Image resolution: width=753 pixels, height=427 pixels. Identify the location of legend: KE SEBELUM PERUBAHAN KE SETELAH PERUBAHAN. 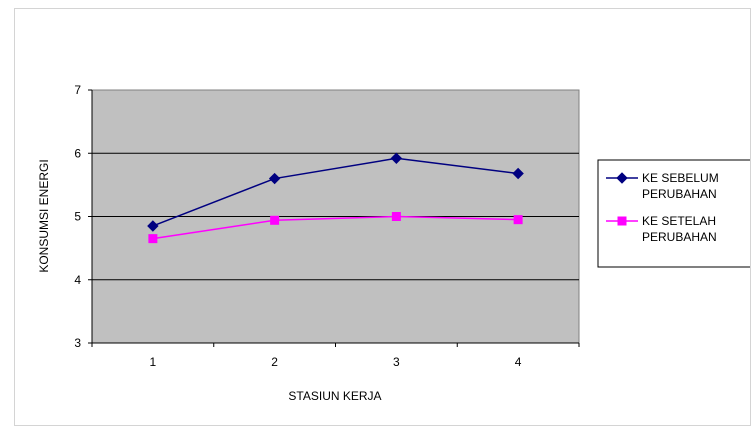
(673, 213).